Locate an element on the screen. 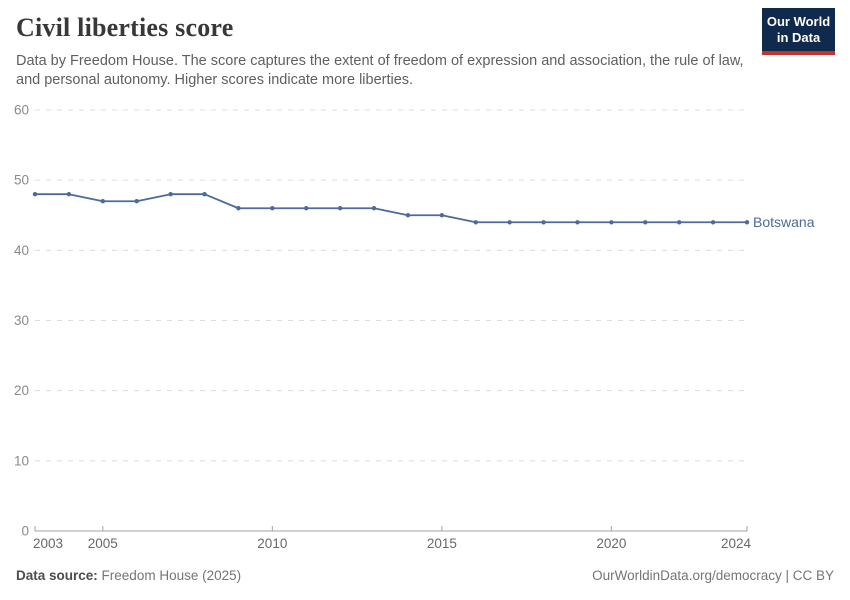 The image size is (850, 600). x-axis-label: 2020 is located at coordinates (611, 543).